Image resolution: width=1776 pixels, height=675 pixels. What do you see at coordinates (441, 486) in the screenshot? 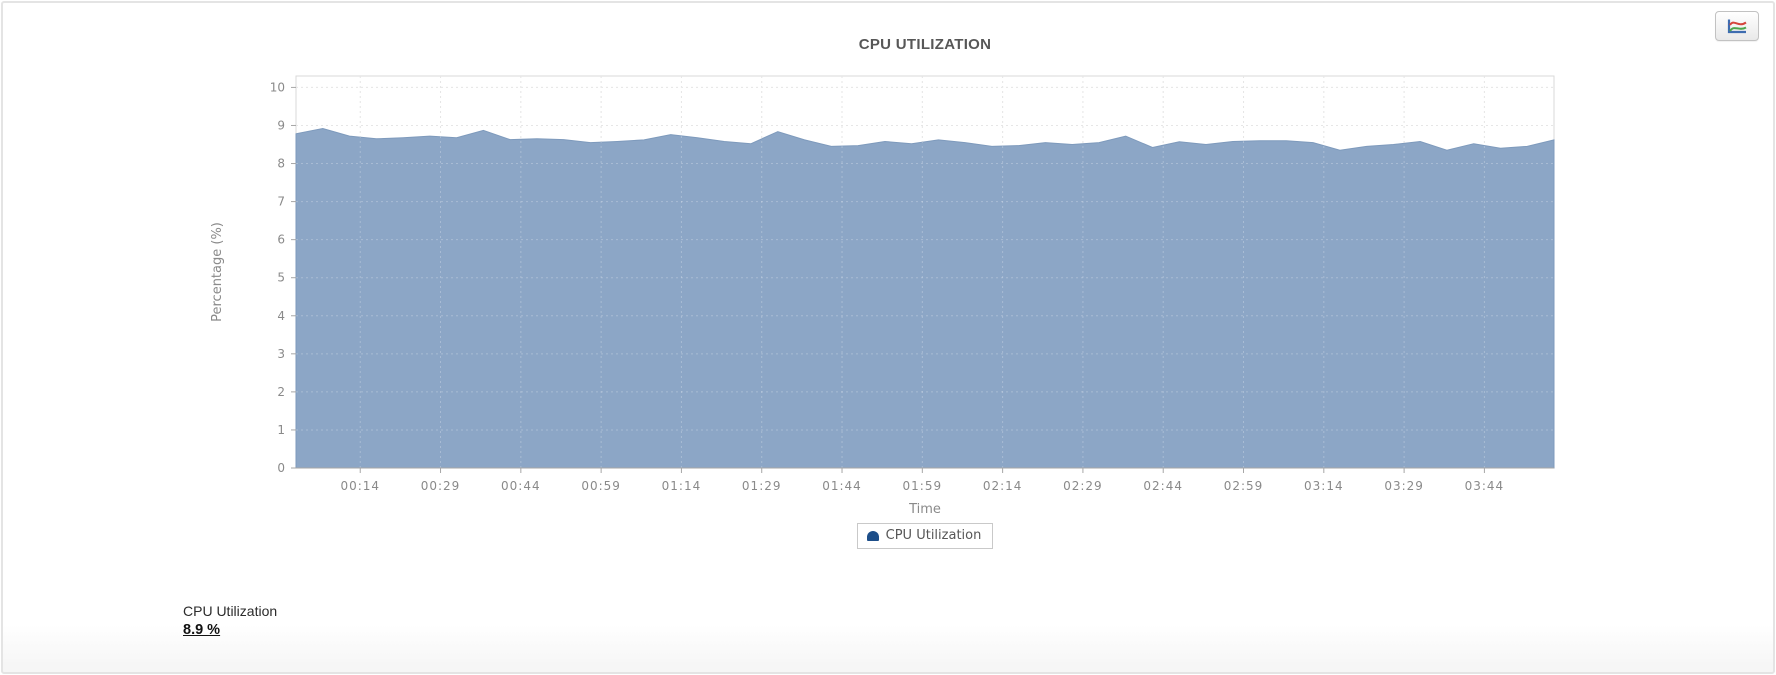
I see `svg-text: 00:29` at bounding box center [441, 486].